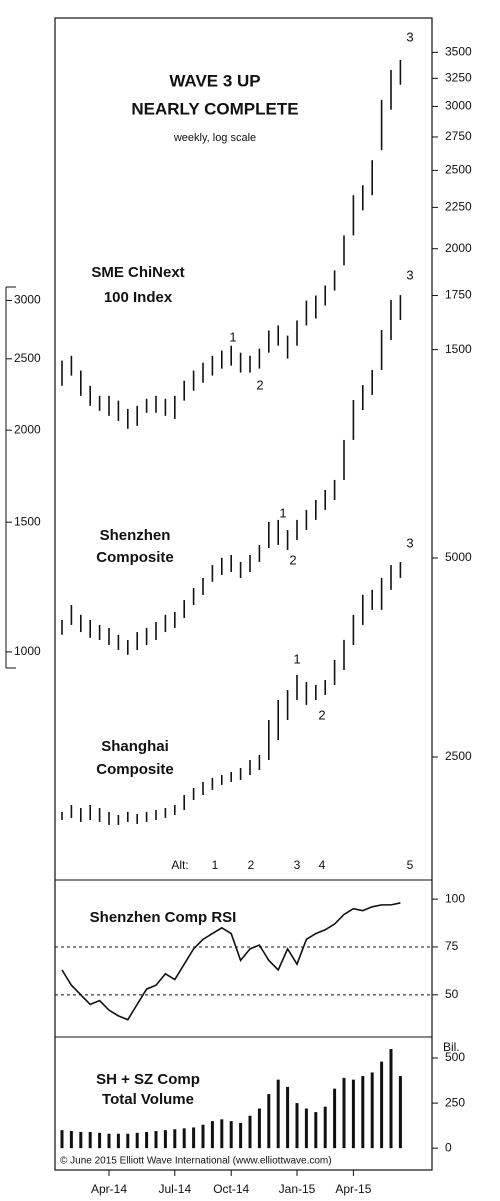  I want to click on series-label: Shenzhen, so click(135, 535).